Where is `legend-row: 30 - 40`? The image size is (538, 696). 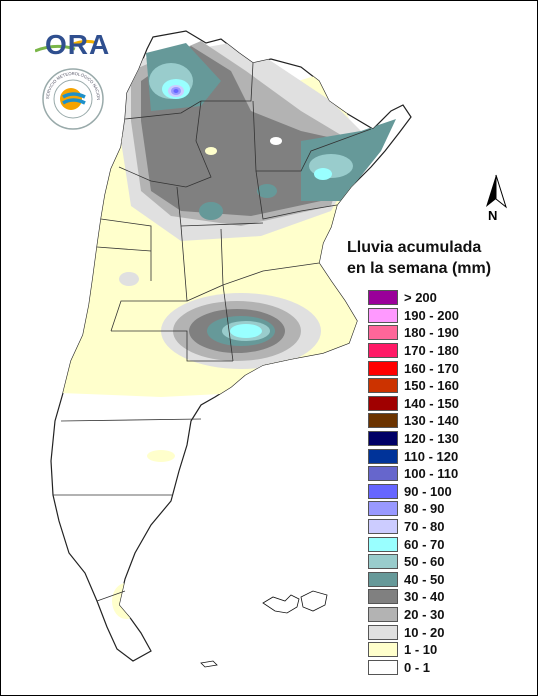 legend-row: 30 - 40 is located at coordinates (413, 597).